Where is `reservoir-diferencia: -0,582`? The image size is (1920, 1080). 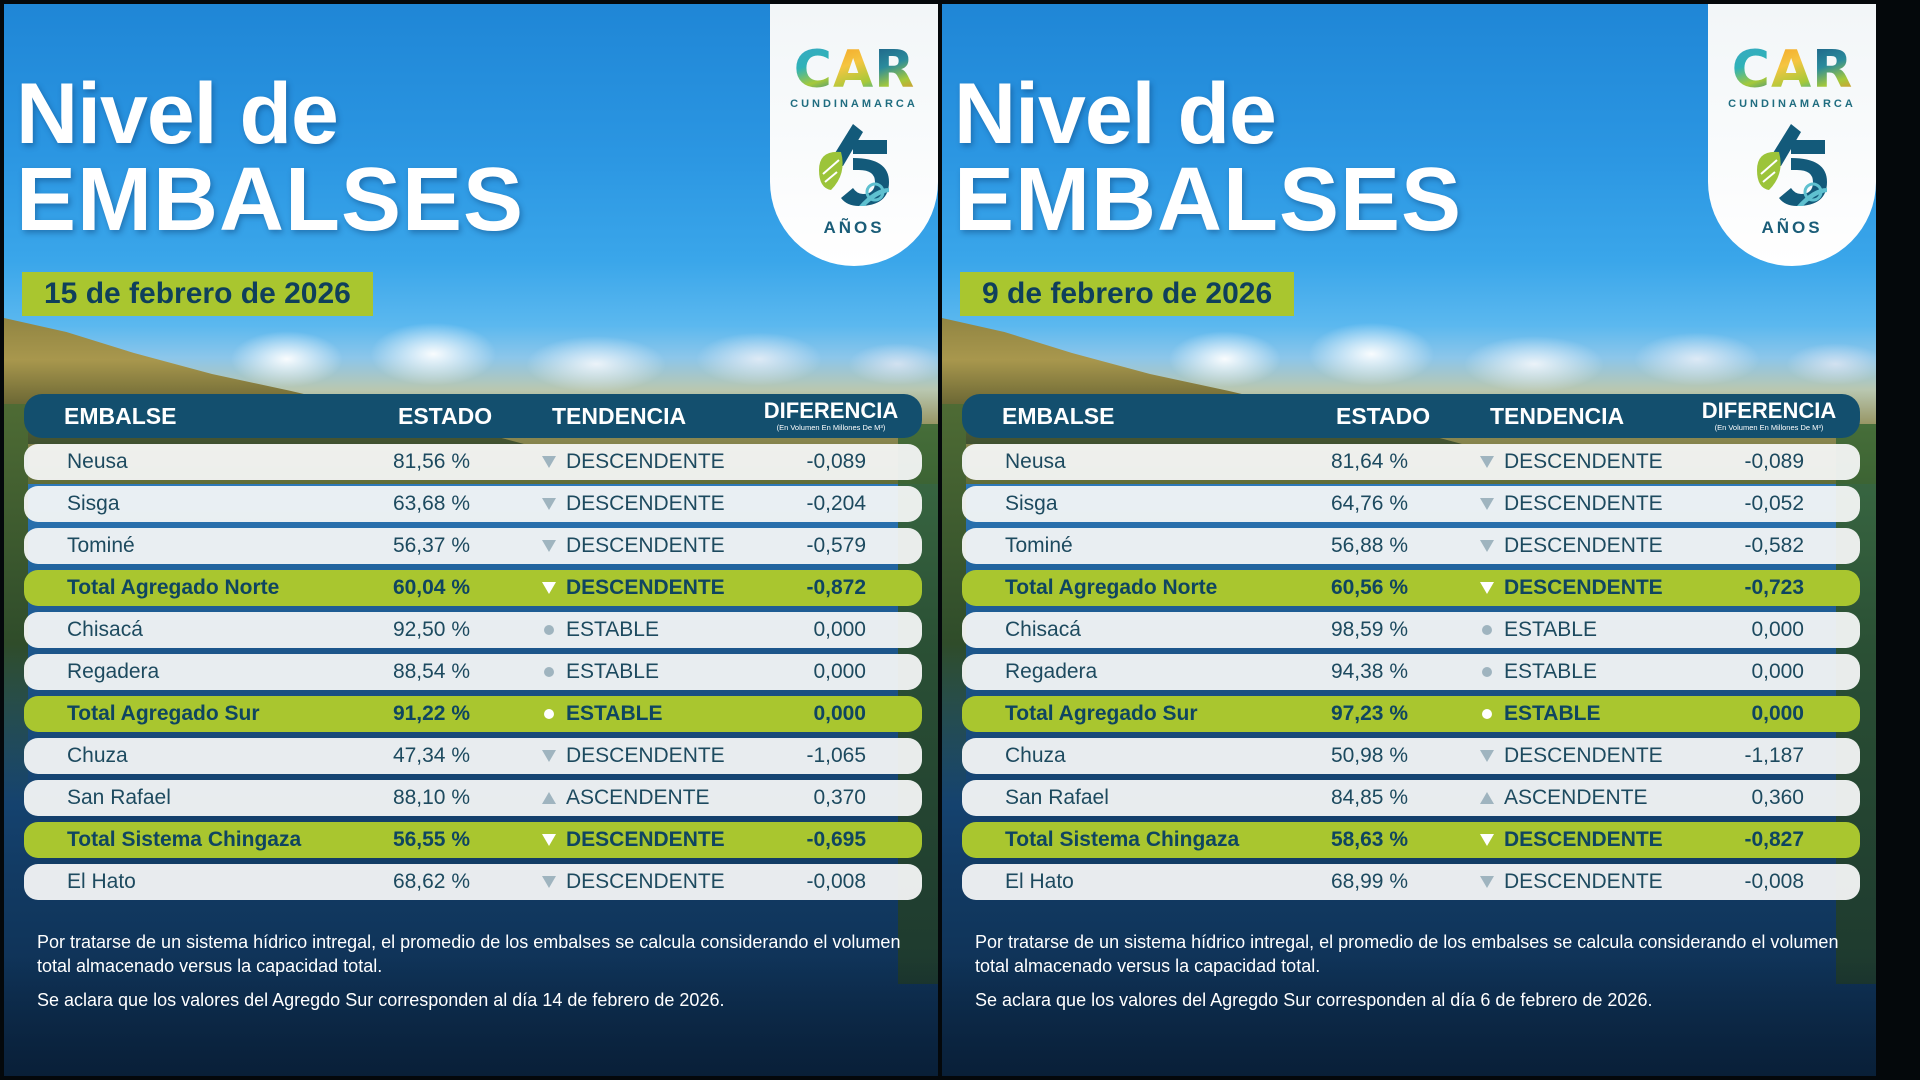
reservoir-diferencia: -0,582 is located at coordinates (1774, 545).